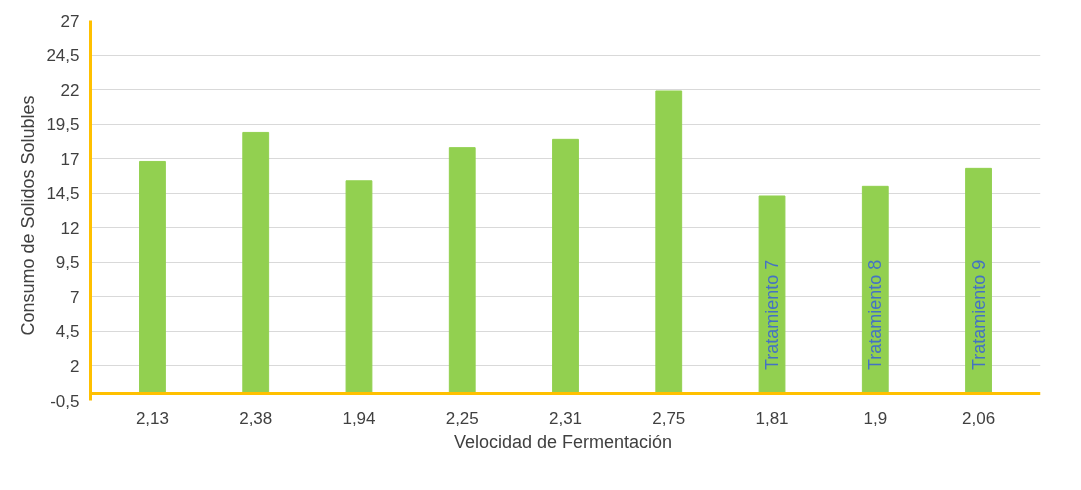 The width and height of the screenshot is (1081, 490). I want to click on y-tick-label: 9,5, so click(67, 263).